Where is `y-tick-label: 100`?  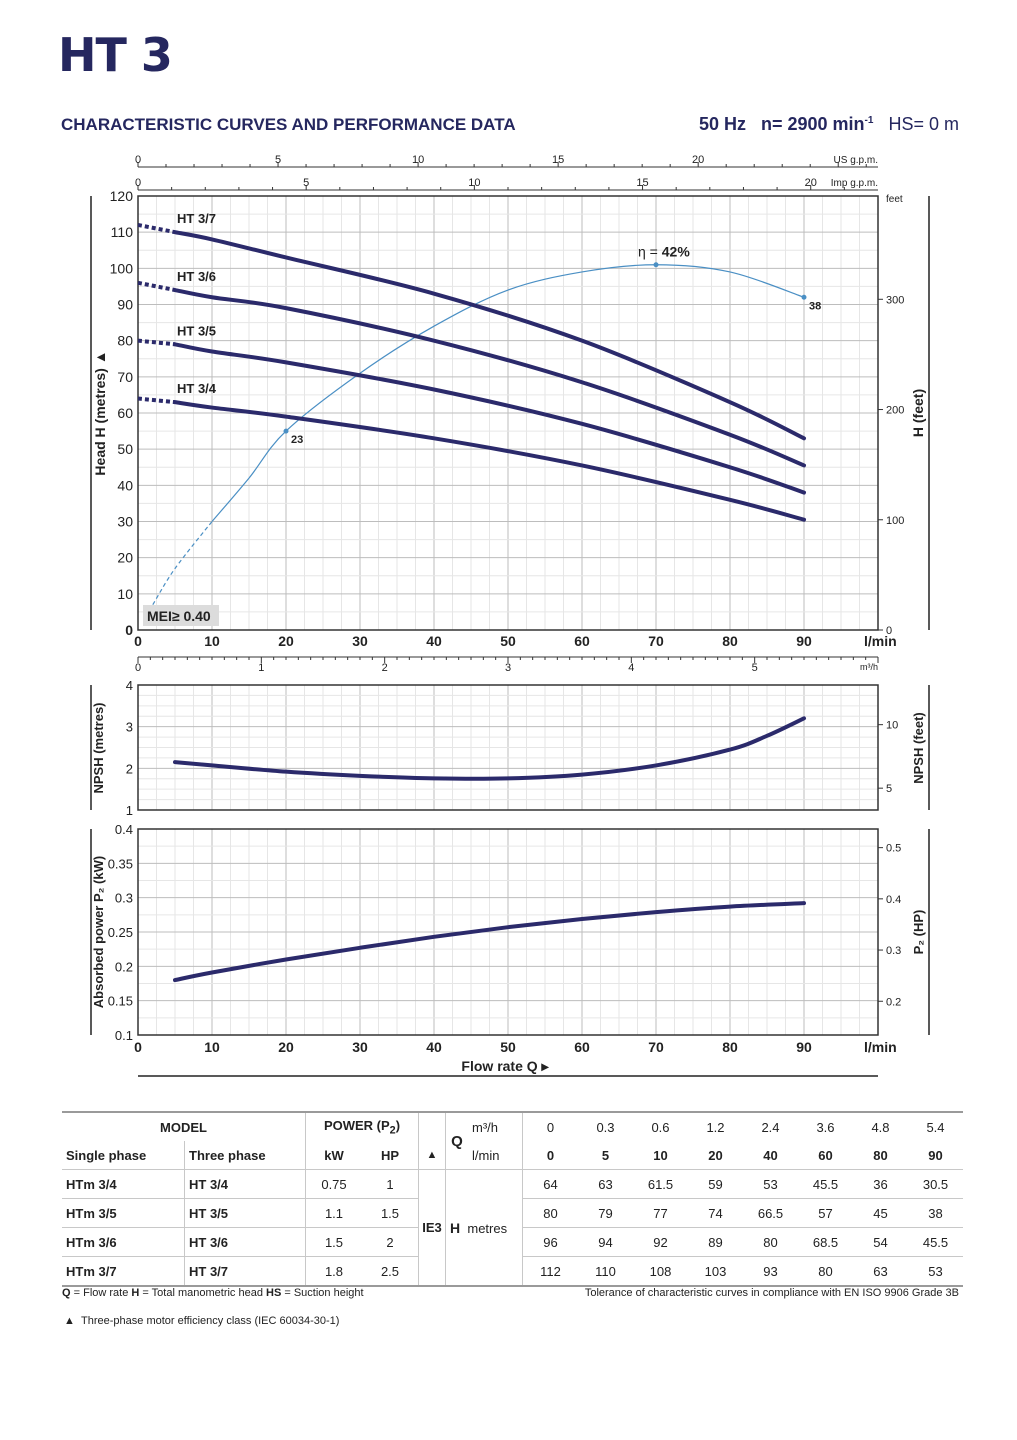 y-tick-label: 100 is located at coordinates (122, 268).